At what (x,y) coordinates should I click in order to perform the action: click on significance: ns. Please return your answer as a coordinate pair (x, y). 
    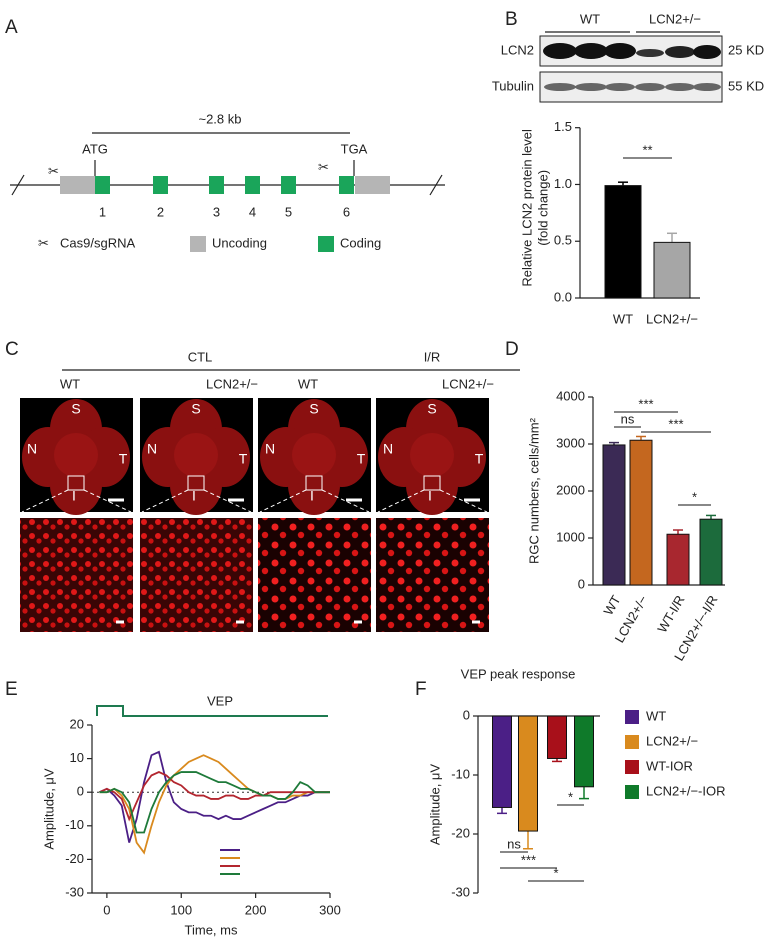
    Looking at the image, I should click on (628, 418).